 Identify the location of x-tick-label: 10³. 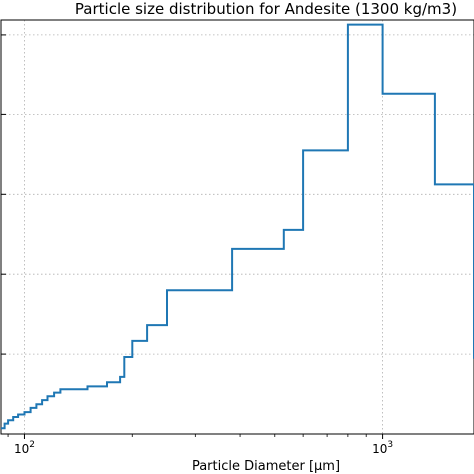
(382, 448).